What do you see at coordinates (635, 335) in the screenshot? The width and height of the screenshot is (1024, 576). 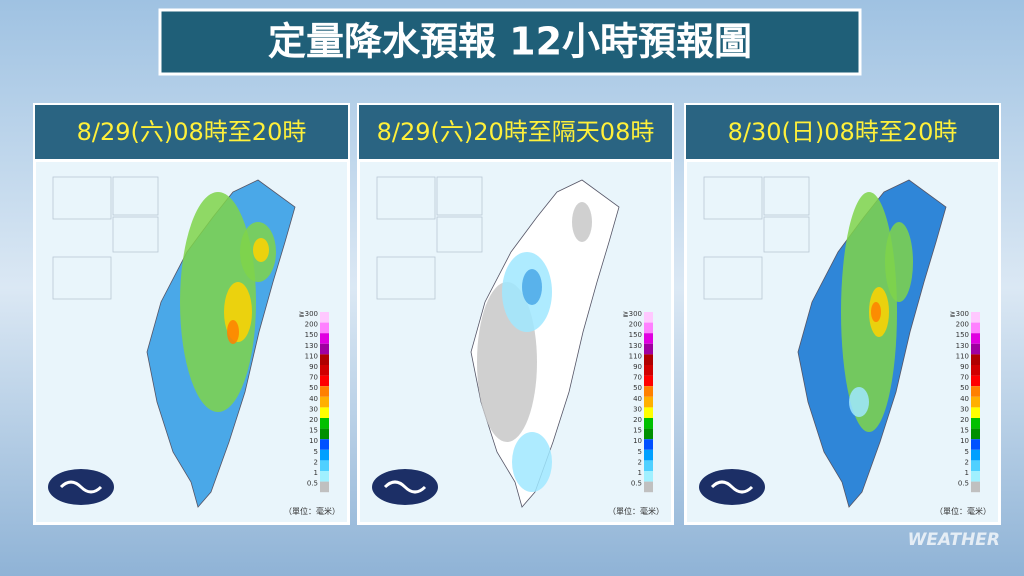 I see `legend-label: 150` at bounding box center [635, 335].